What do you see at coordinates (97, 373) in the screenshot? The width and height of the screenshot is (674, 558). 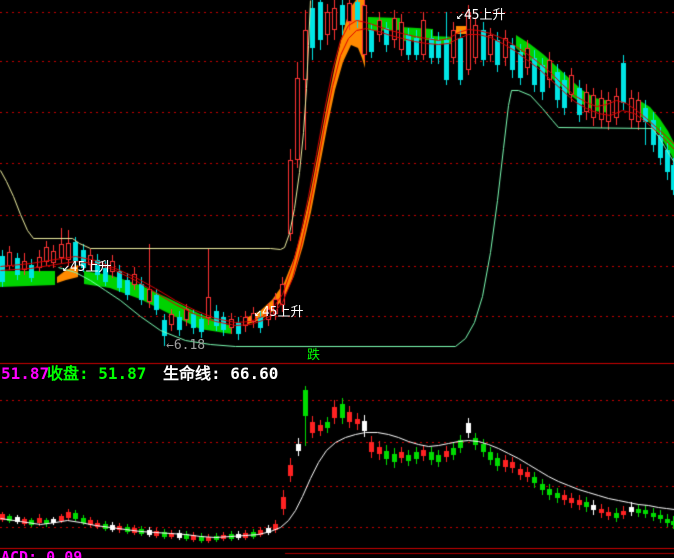 I see `indicator-close-label: 收盘: 51.87` at bounding box center [97, 373].